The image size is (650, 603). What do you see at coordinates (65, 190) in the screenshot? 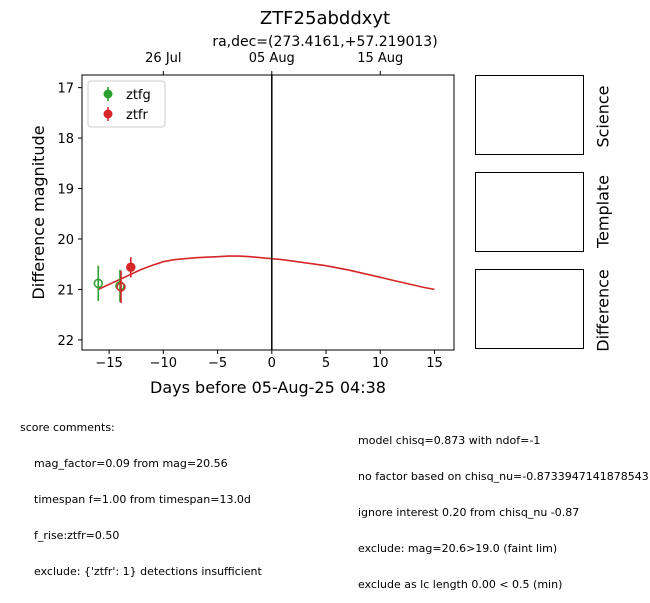
I see `y-tick-label: 19` at bounding box center [65, 190].